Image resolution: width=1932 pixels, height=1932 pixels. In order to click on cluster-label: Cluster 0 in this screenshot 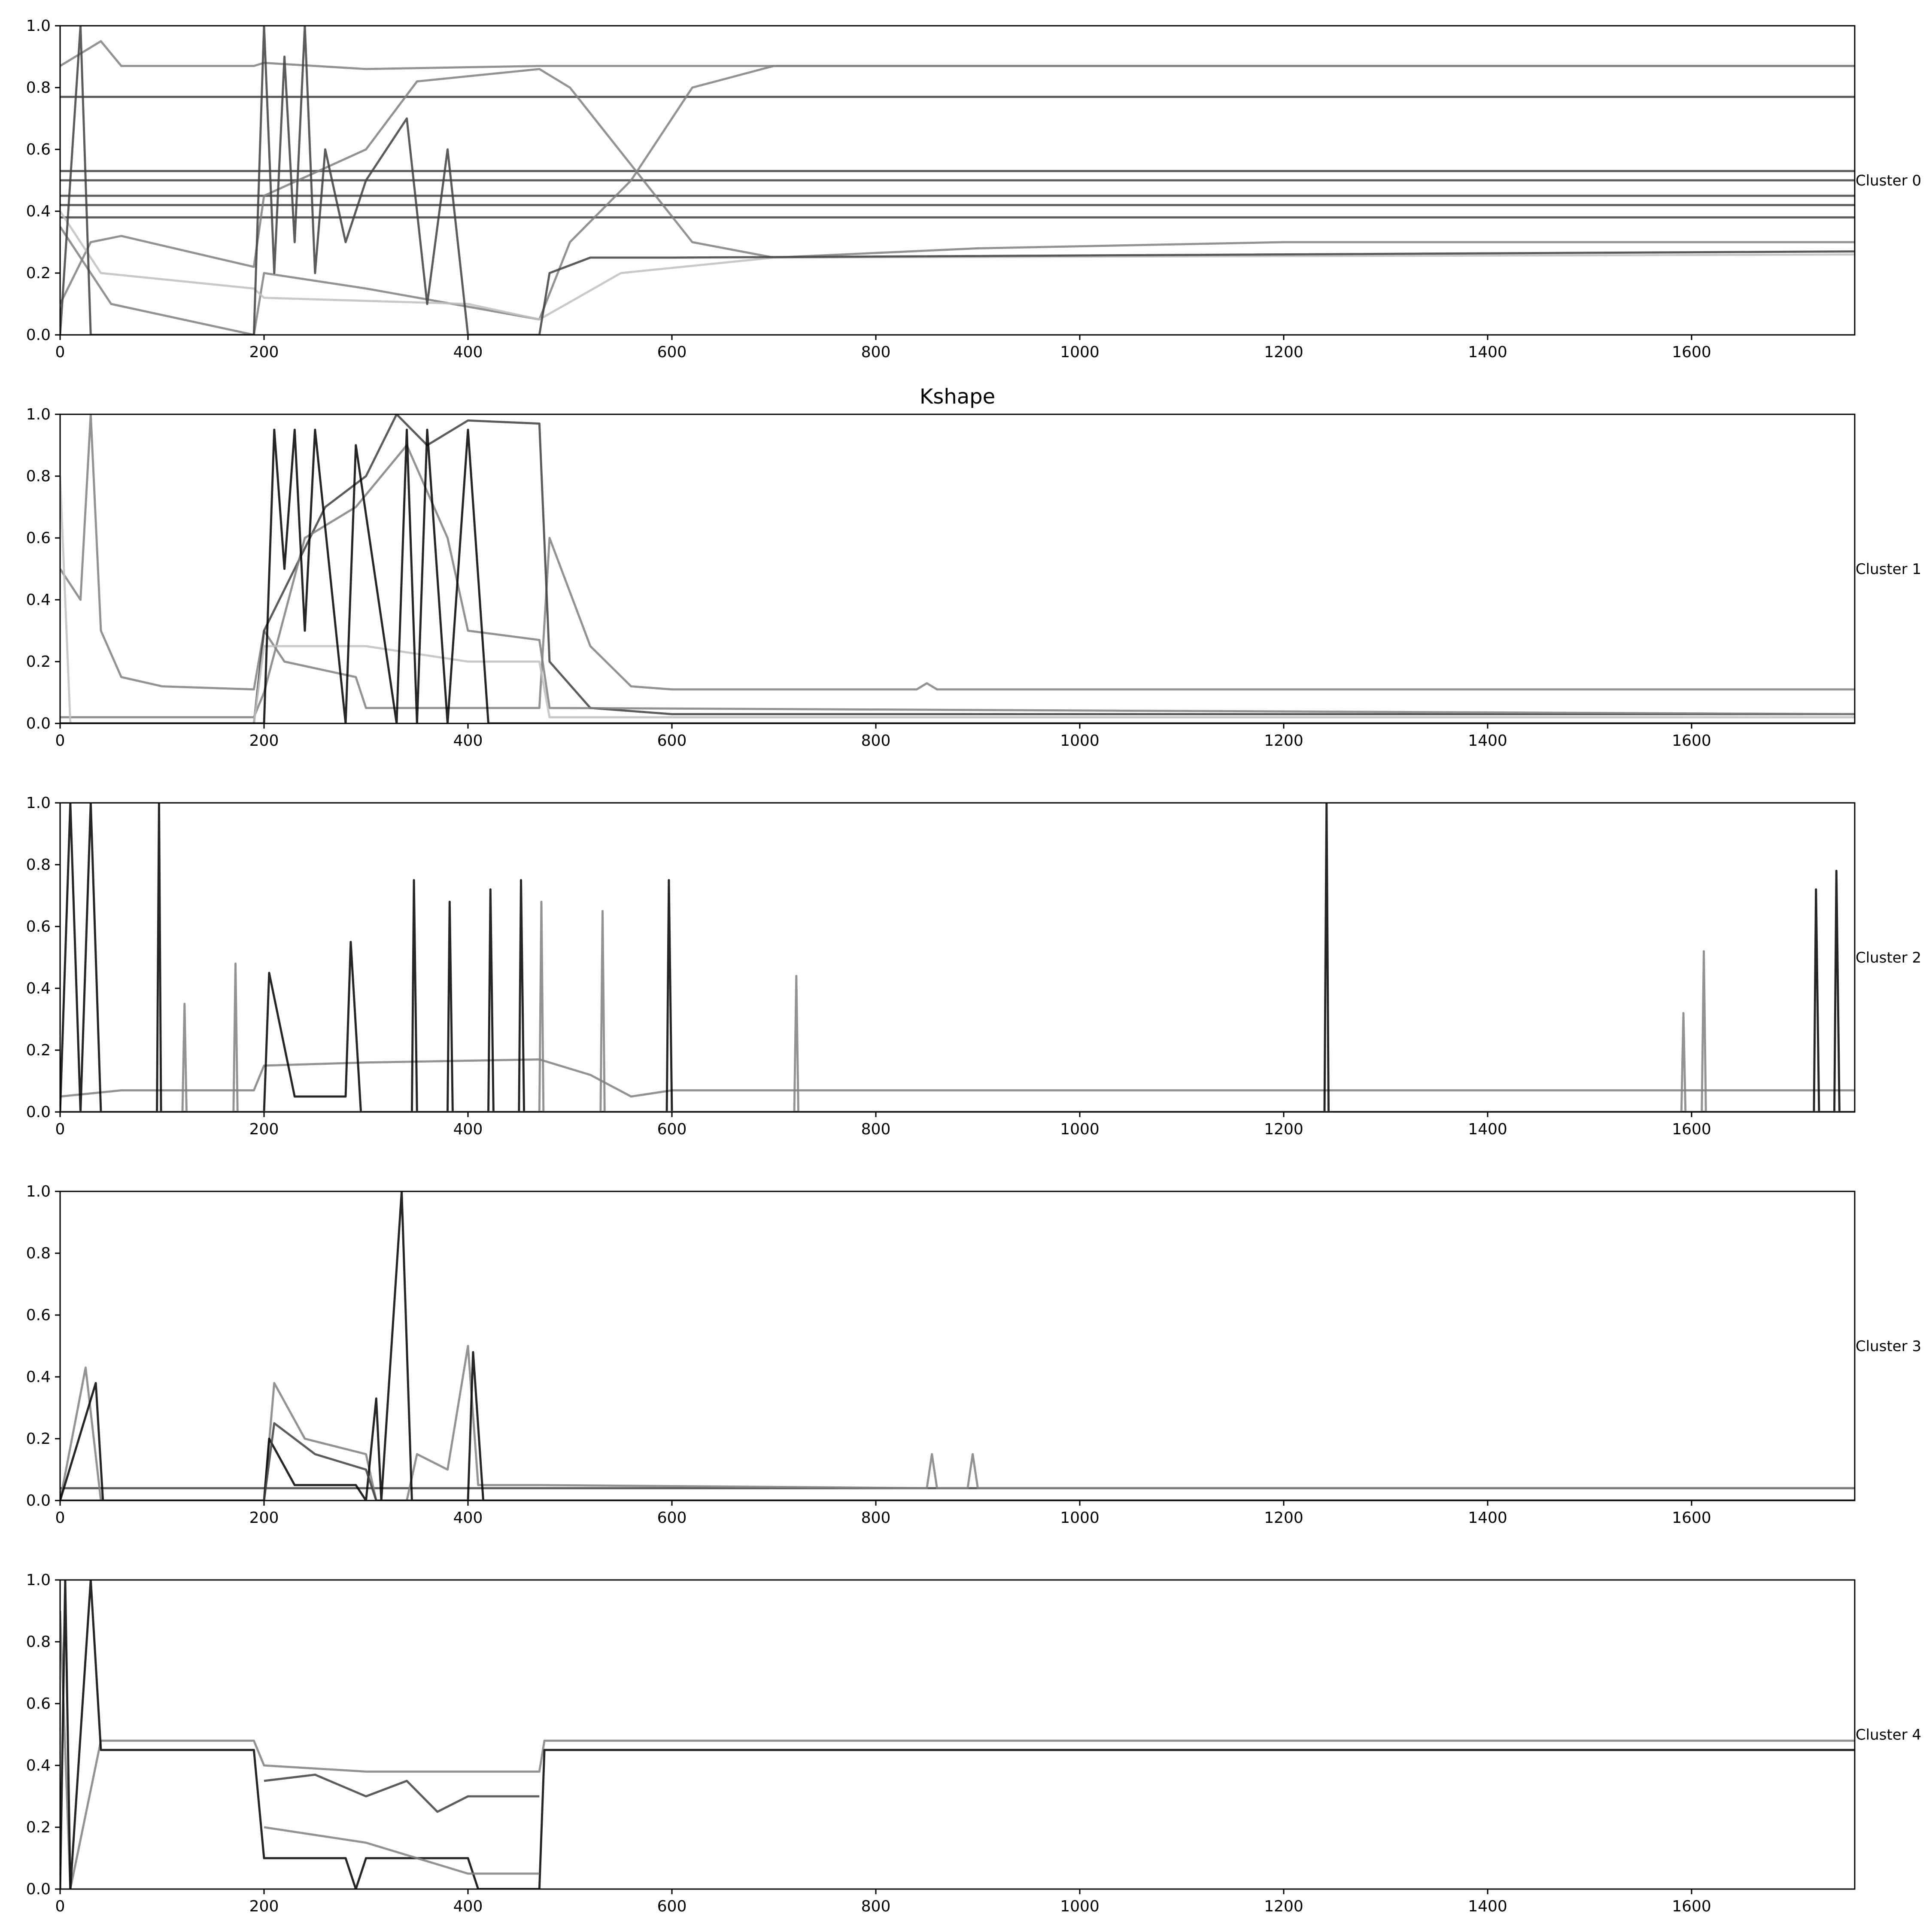, I will do `click(1888, 180)`.